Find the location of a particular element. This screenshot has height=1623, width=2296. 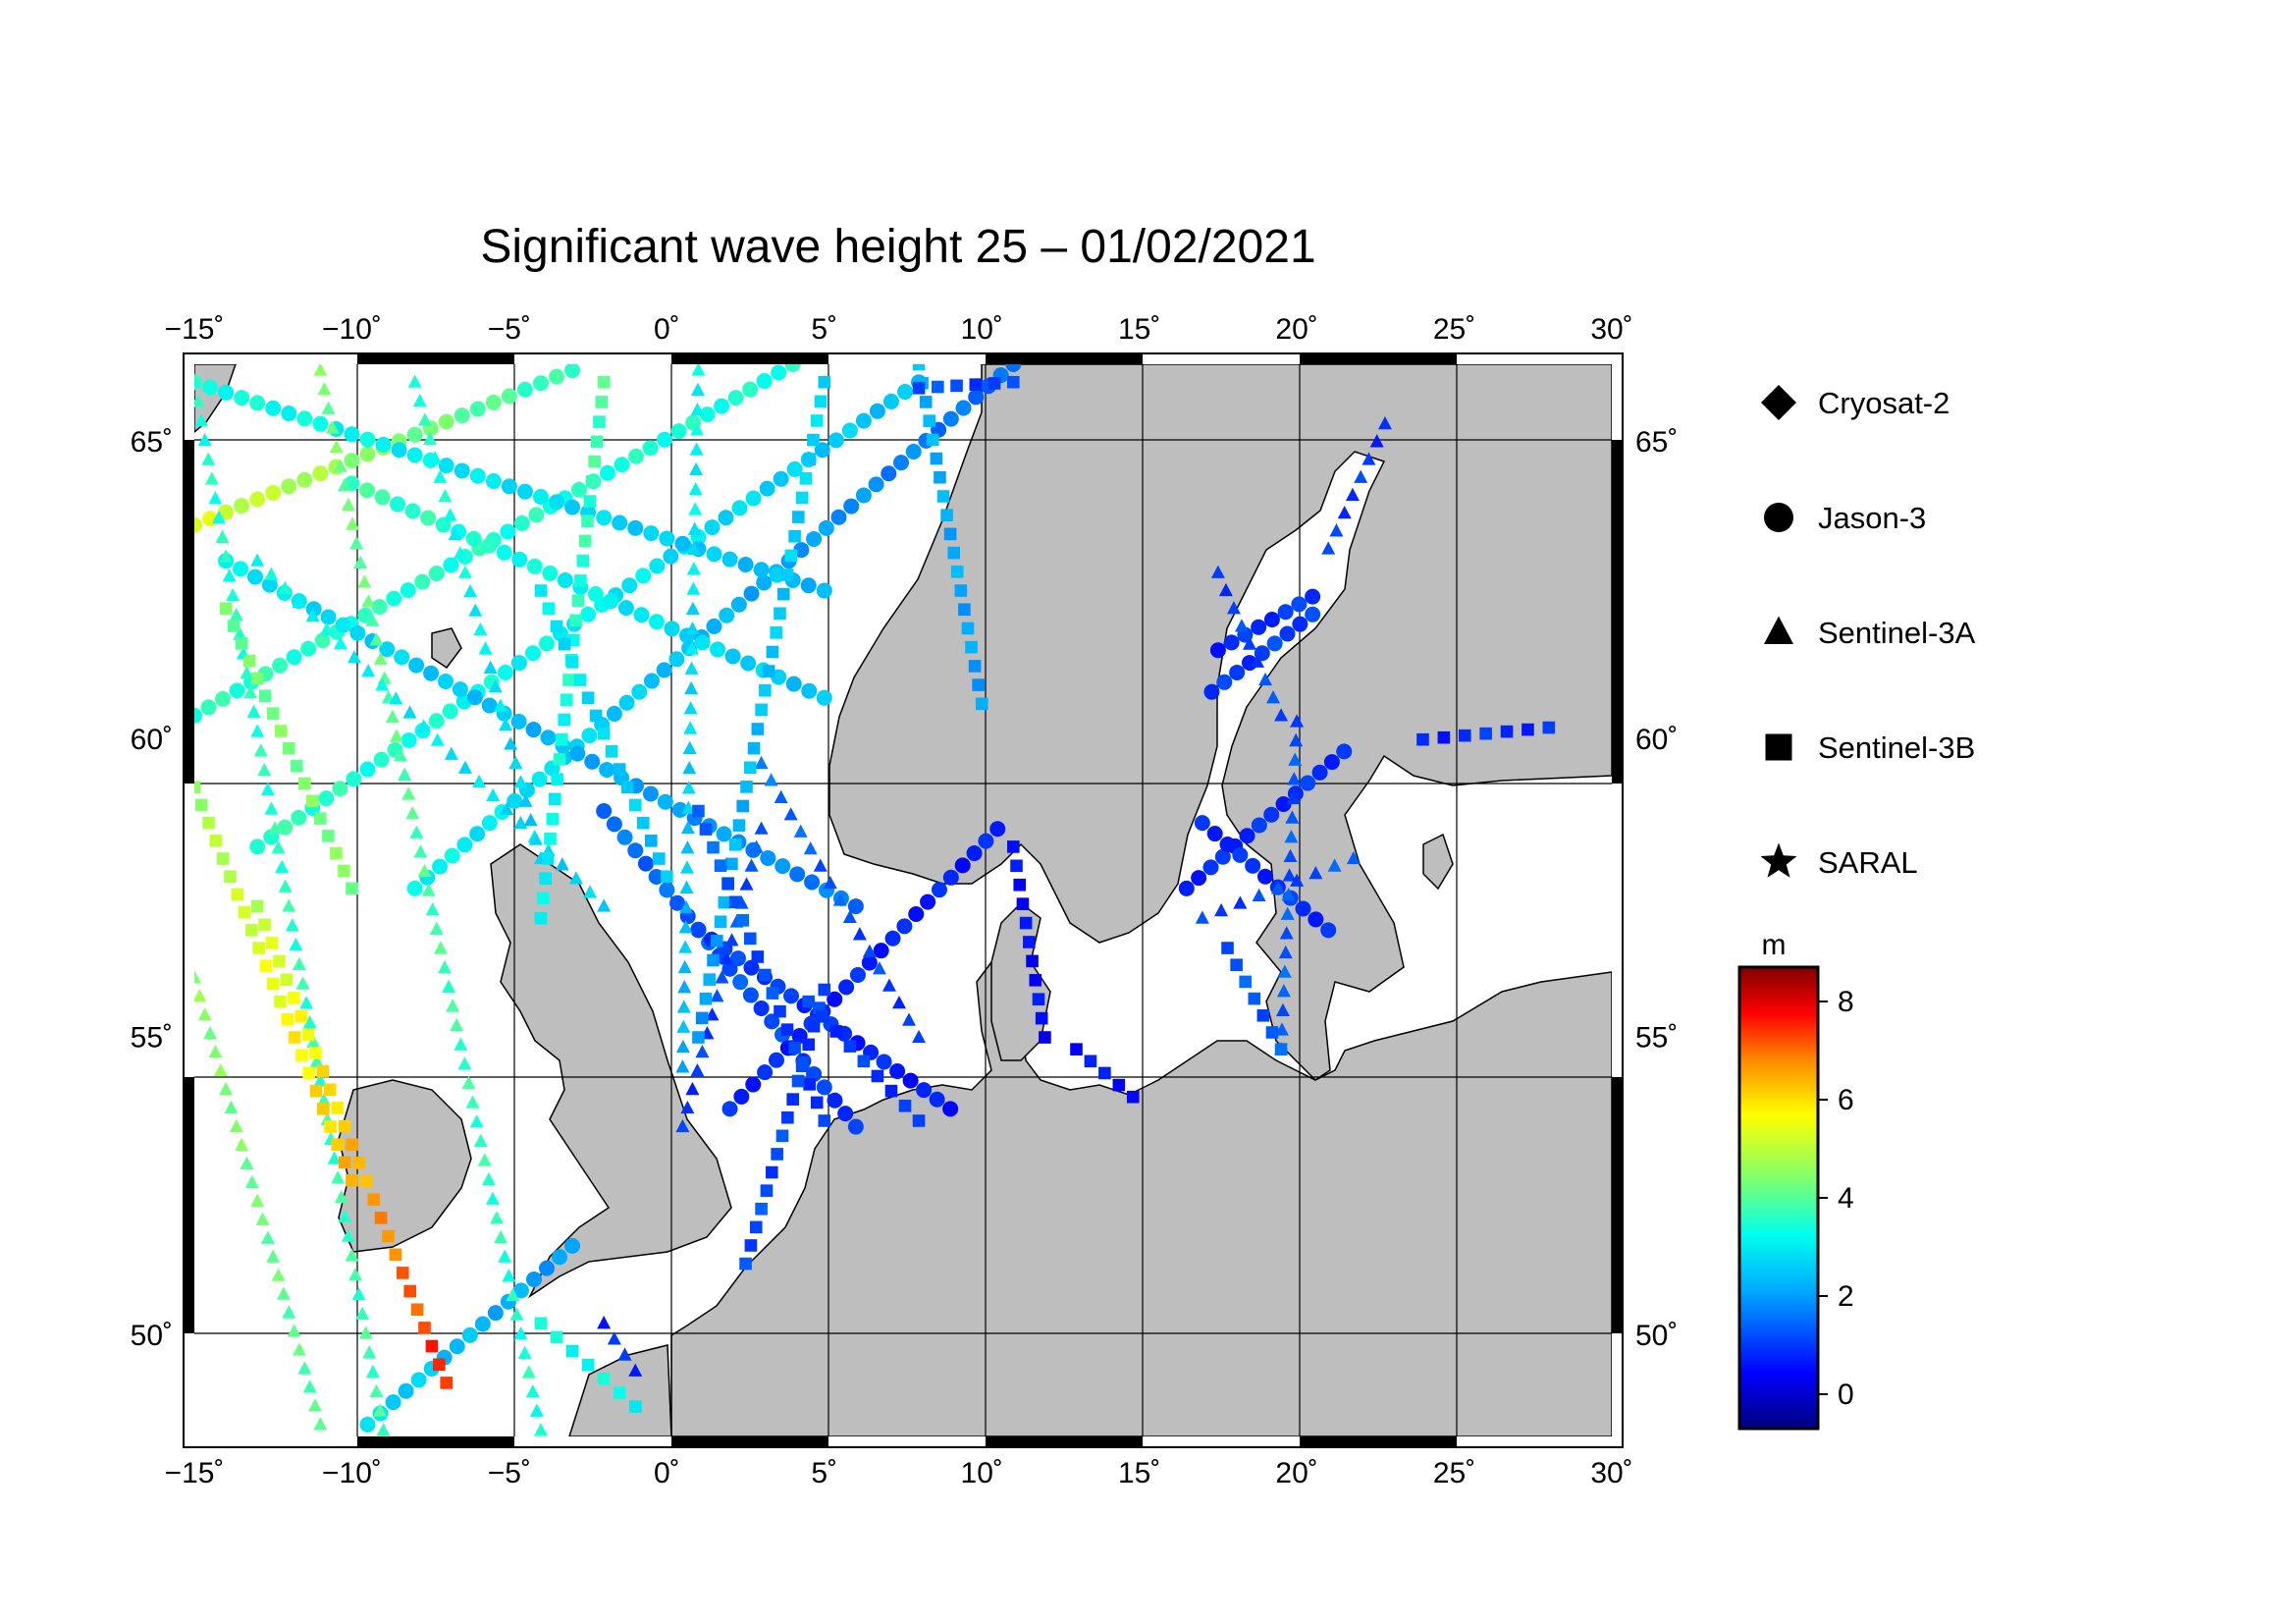

lat-labels-right: 50˚ 55˚ 60˚ 65˚ is located at coordinates (1656, 889).